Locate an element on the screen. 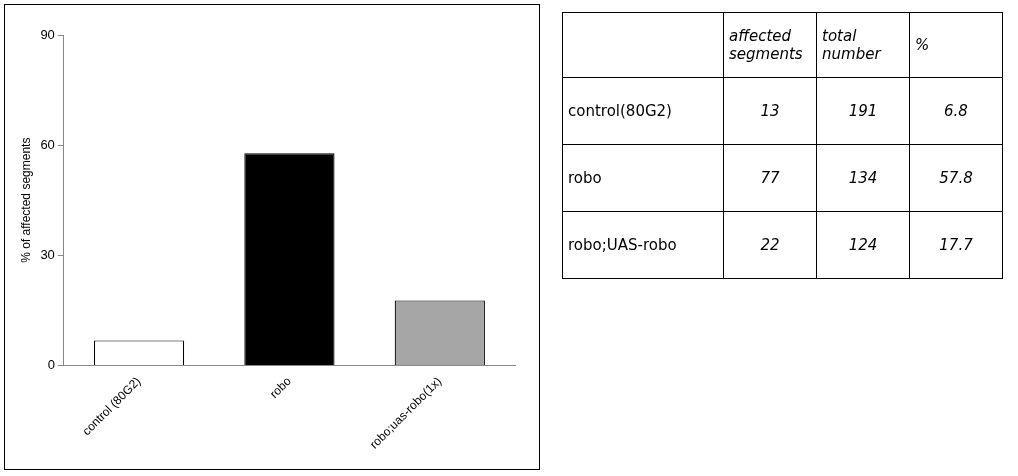 The height and width of the screenshot is (476, 1018). y-tick-label: 90 is located at coordinates (47, 34).